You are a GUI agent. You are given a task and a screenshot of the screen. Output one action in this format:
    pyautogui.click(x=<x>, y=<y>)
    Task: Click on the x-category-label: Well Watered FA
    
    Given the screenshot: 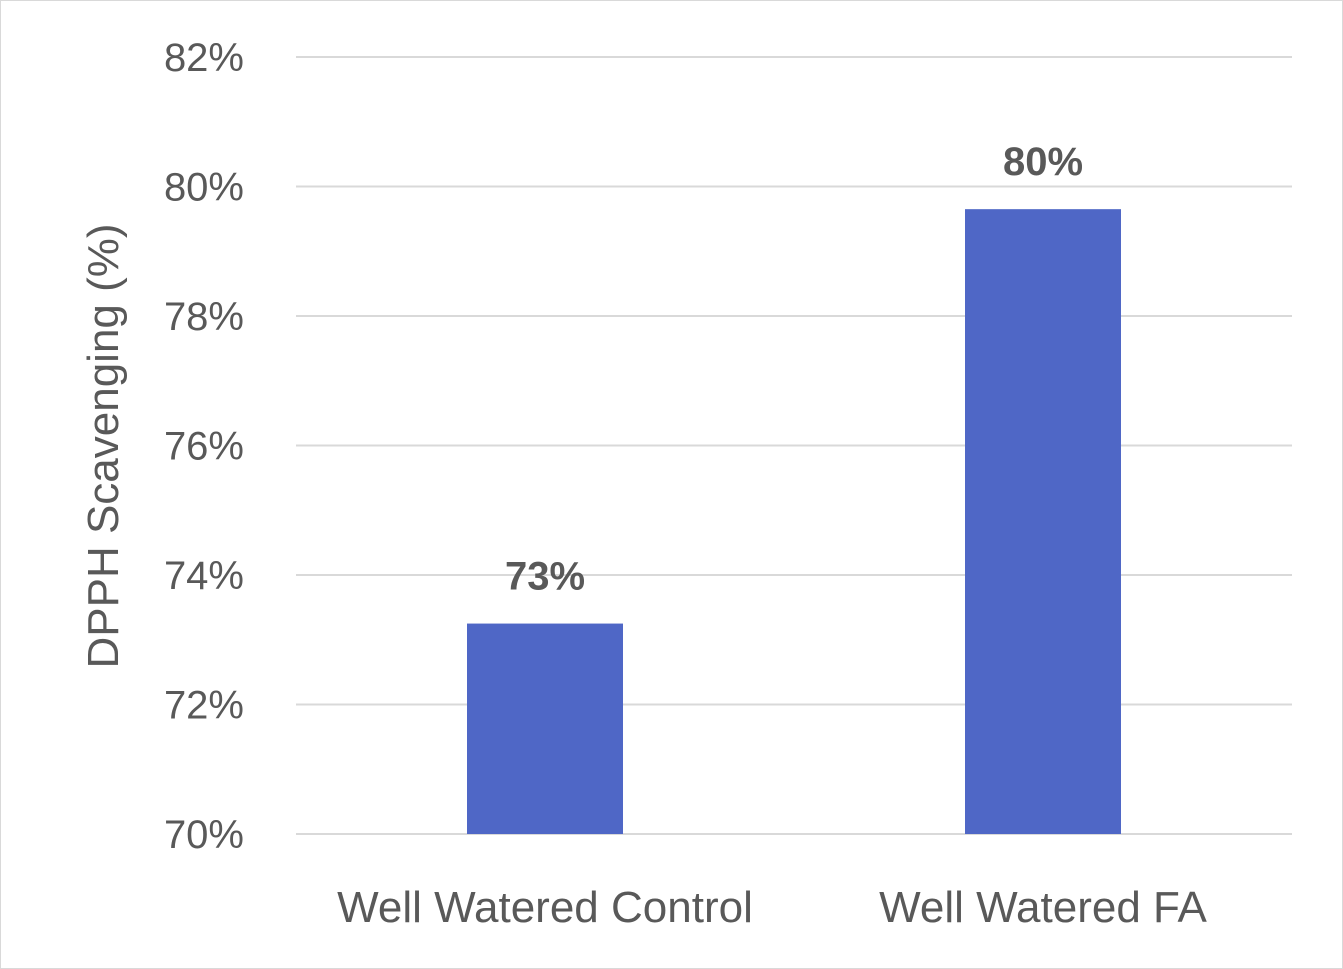 What is the action you would take?
    pyautogui.click(x=1043, y=907)
    